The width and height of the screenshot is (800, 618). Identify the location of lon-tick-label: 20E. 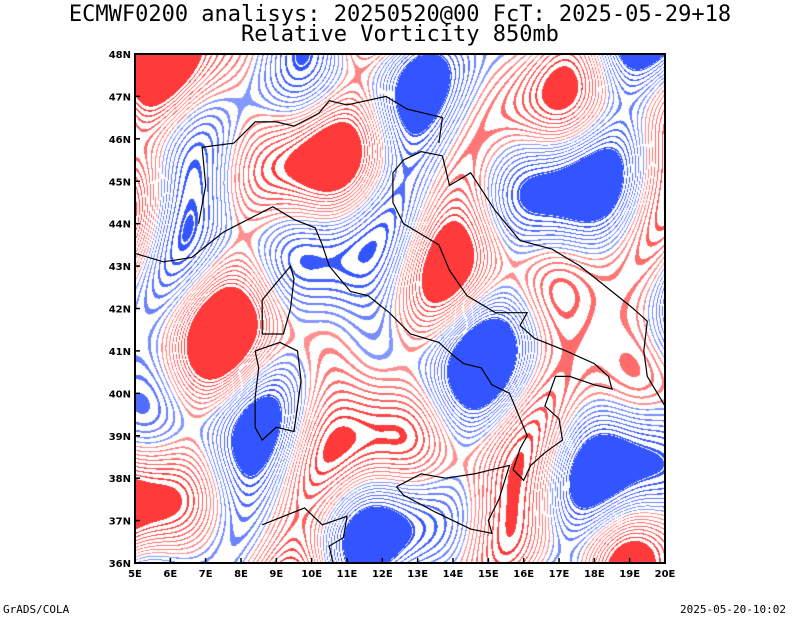
(665, 574).